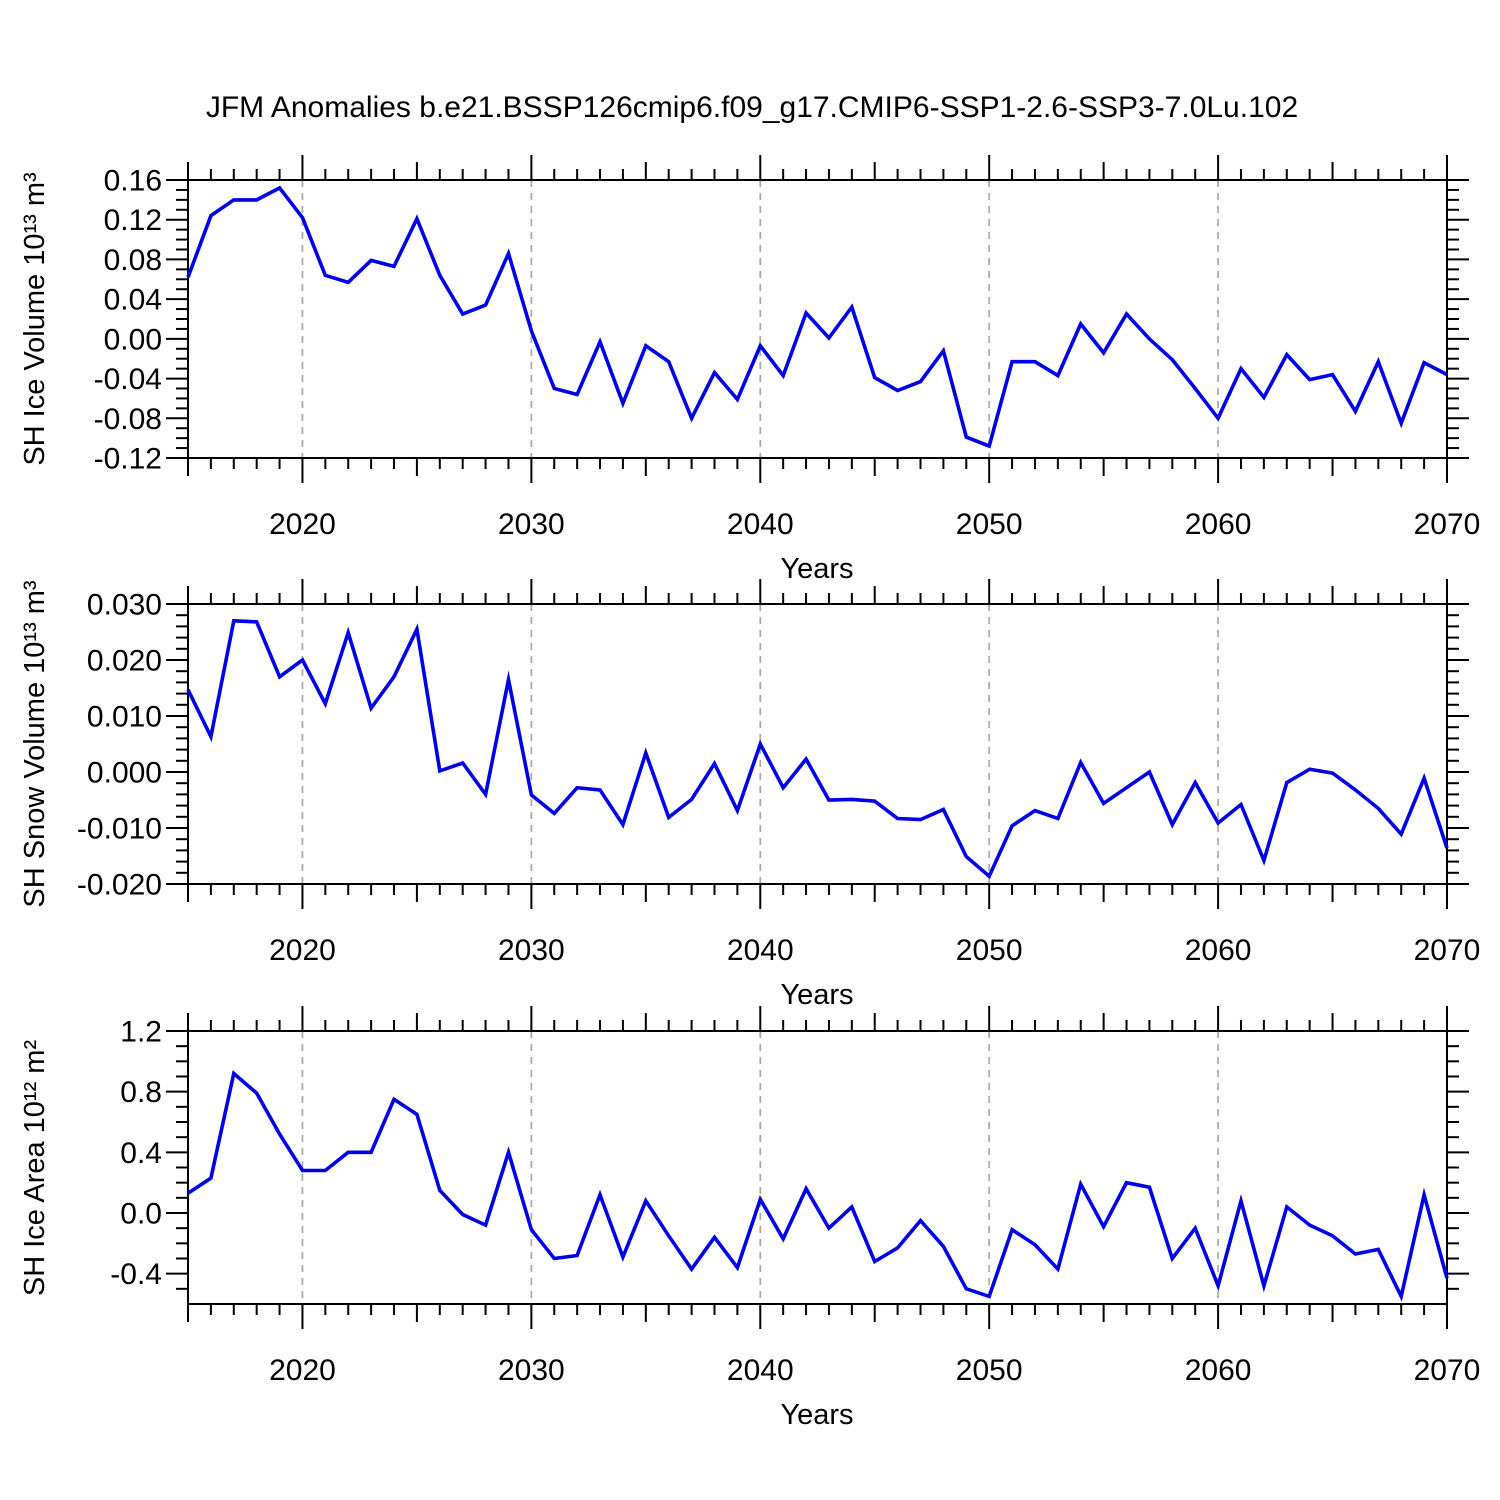  Describe the element at coordinates (35, 319) in the screenshot. I see `y-axis-label-ice-volume: SH Ice Volume 10¹³ m³` at that location.